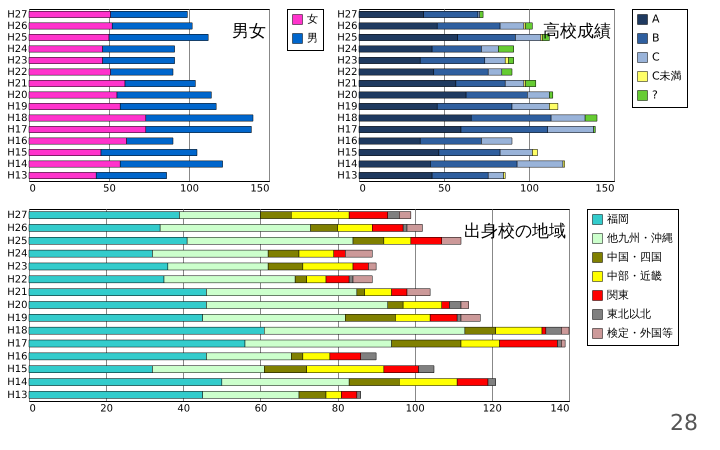  I want to click on x-tick-label: 40, so click(183, 409).